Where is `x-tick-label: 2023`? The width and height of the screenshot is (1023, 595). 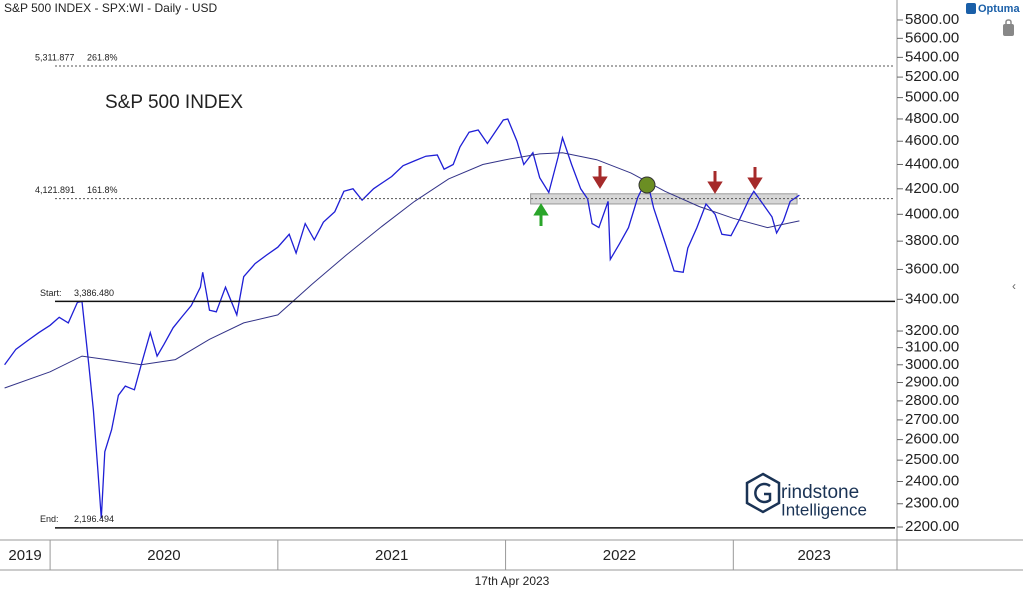
x-tick-label: 2023 is located at coordinates (813, 555).